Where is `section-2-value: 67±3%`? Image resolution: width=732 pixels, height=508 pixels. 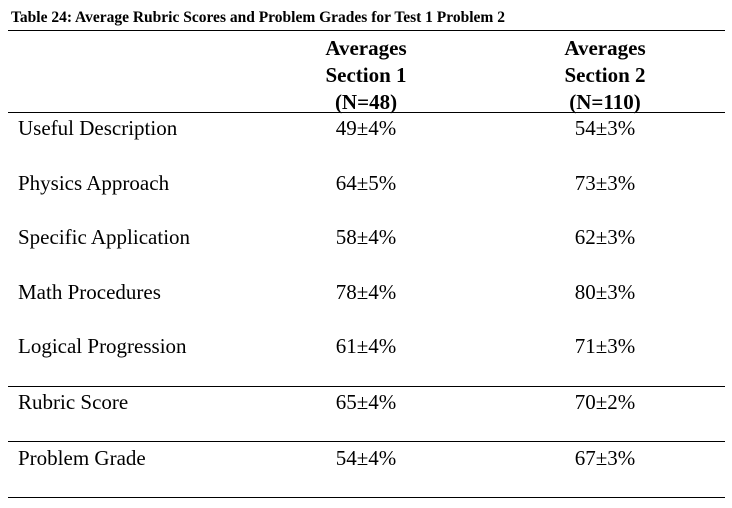 section-2-value: 67±3% is located at coordinates (605, 458).